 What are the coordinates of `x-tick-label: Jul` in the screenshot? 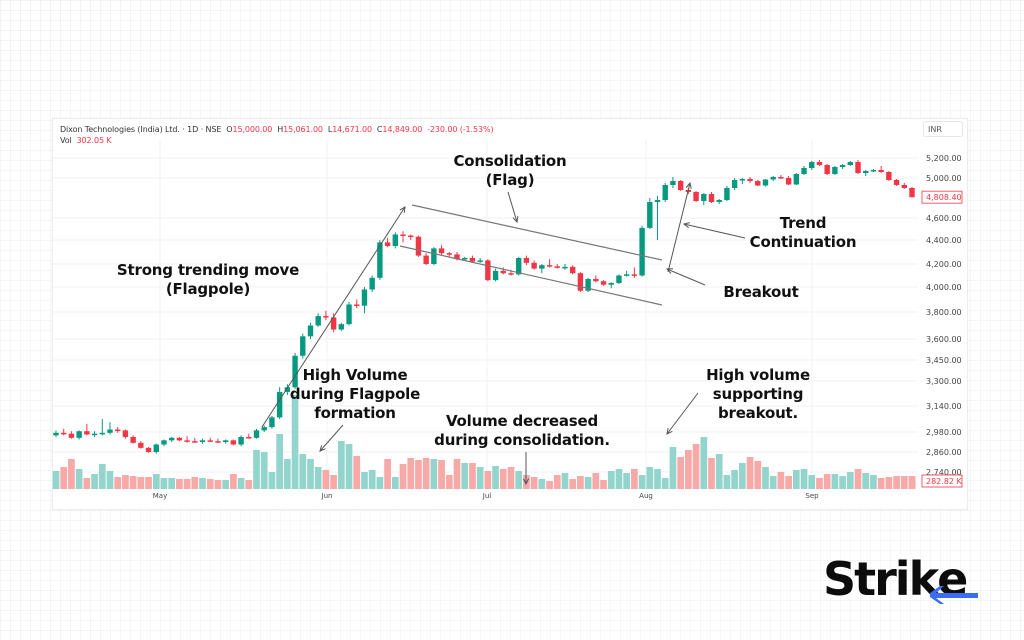 It's located at (487, 496).